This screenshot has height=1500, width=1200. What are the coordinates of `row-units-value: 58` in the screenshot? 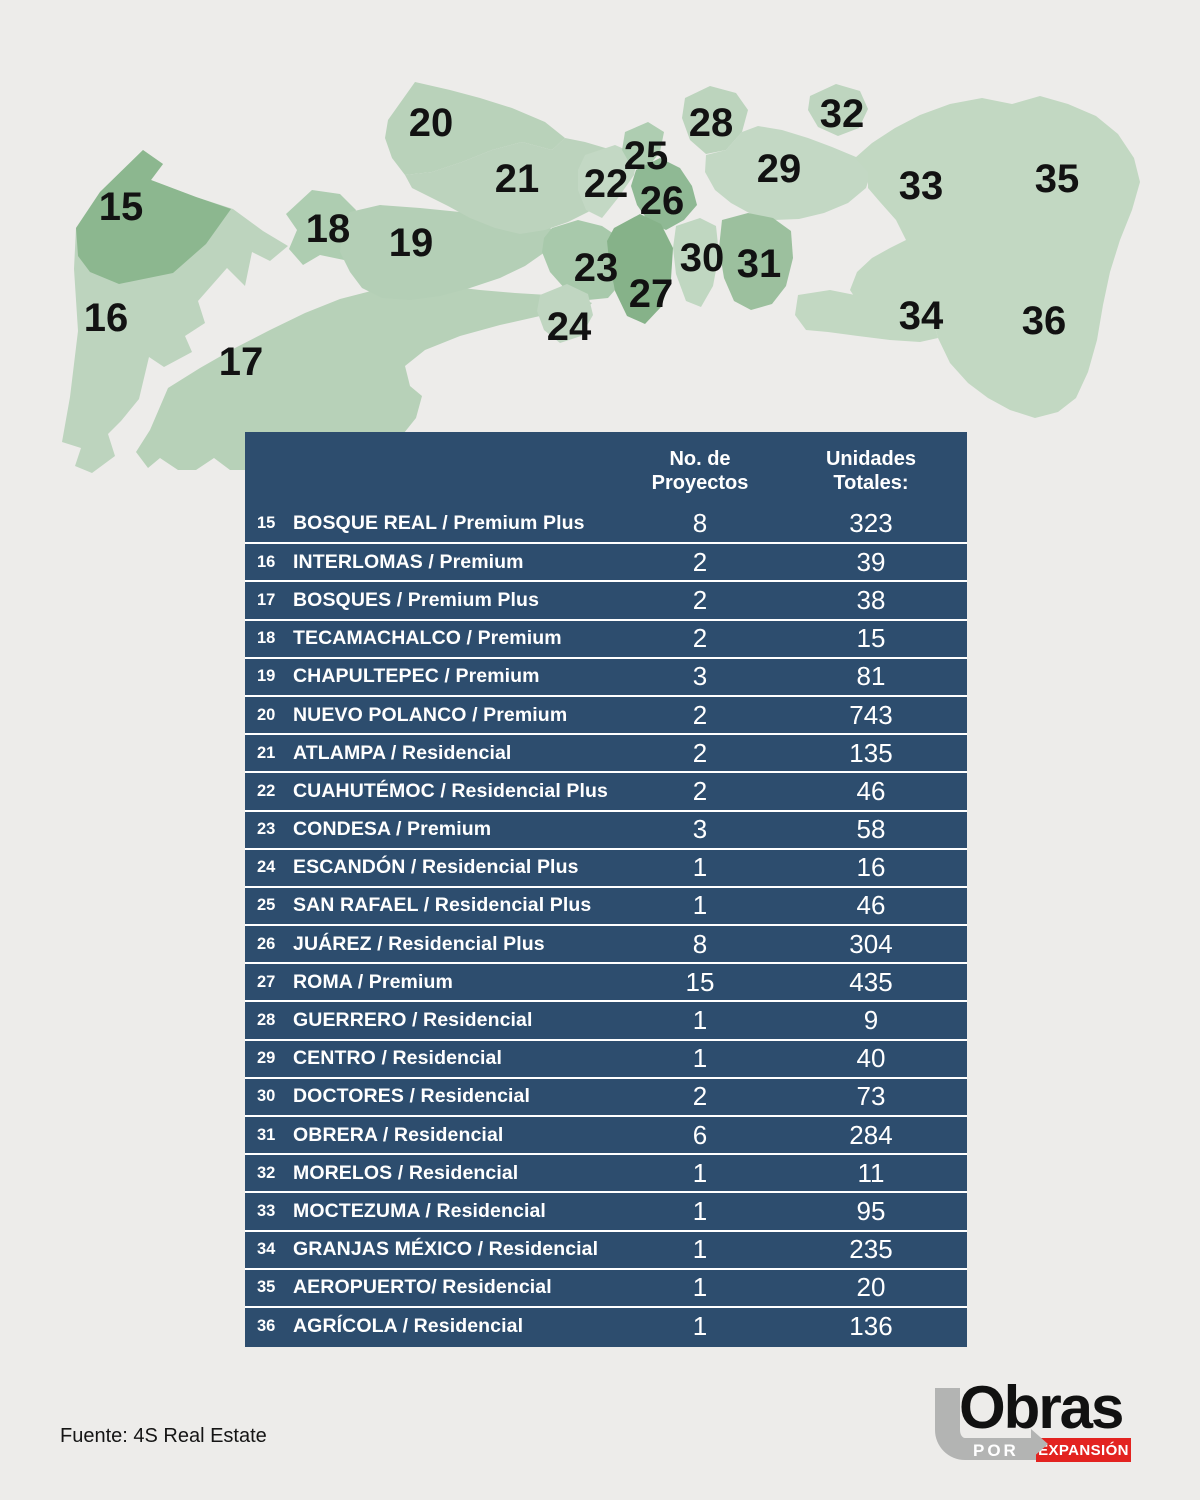 It's located at (871, 829).